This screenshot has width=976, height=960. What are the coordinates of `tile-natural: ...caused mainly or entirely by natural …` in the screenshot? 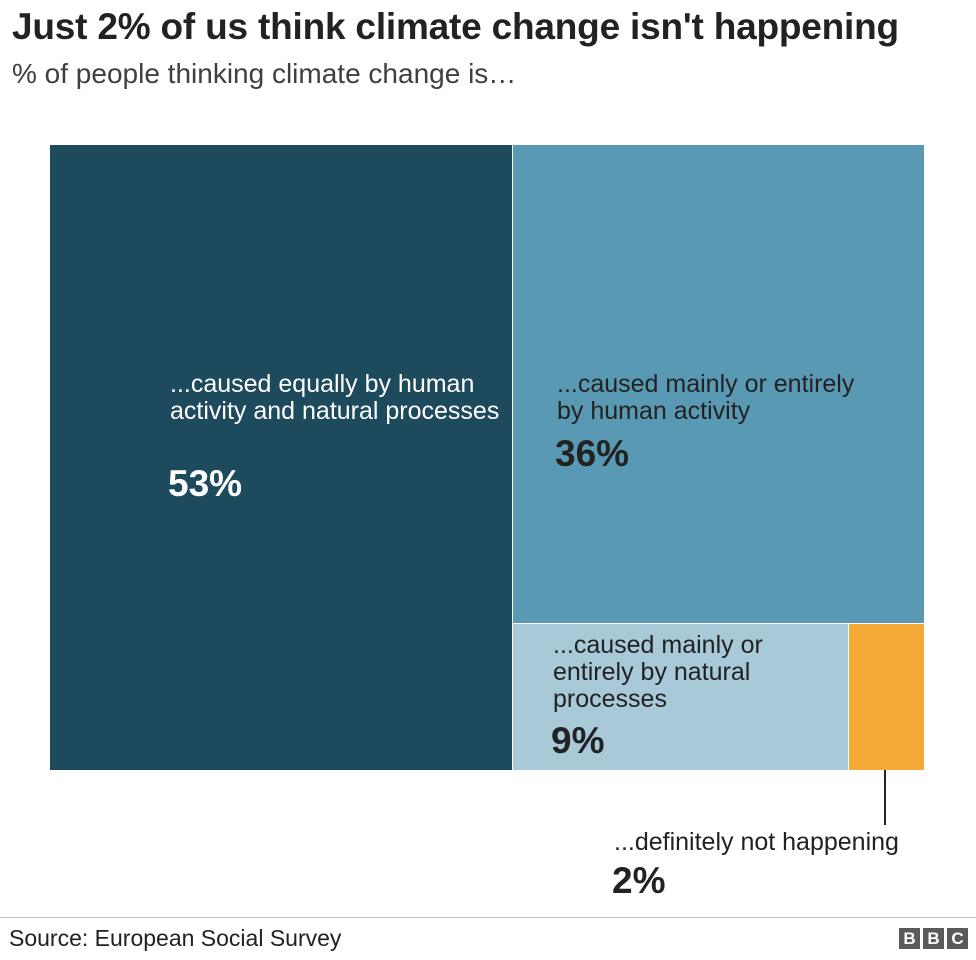 It's located at (681, 697).